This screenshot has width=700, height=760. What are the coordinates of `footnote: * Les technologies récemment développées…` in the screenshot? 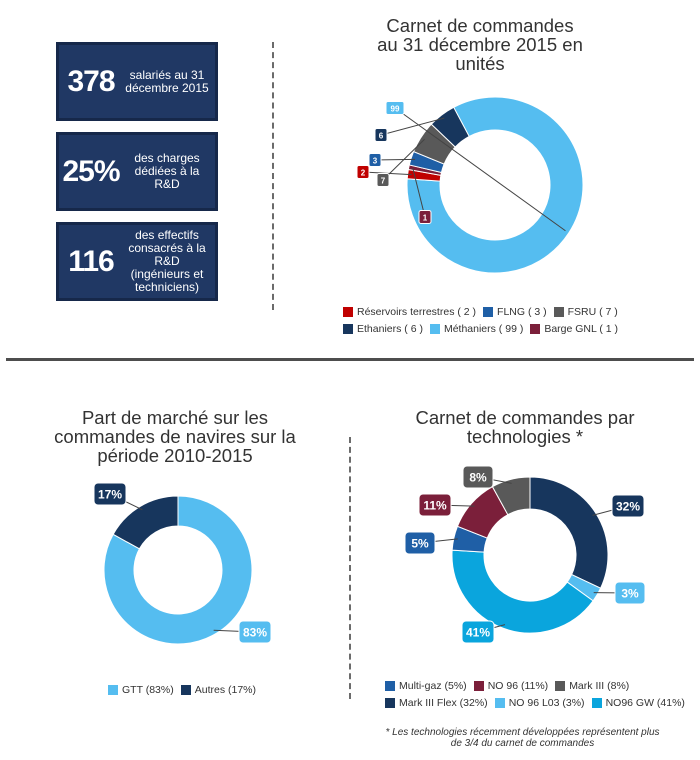 It's located at (522, 738).